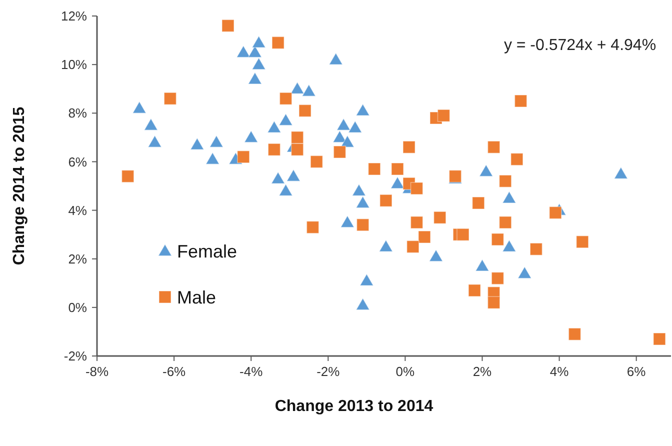 Image resolution: width=672 pixels, height=446 pixels. I want to click on legend-label: Male, so click(196, 297).